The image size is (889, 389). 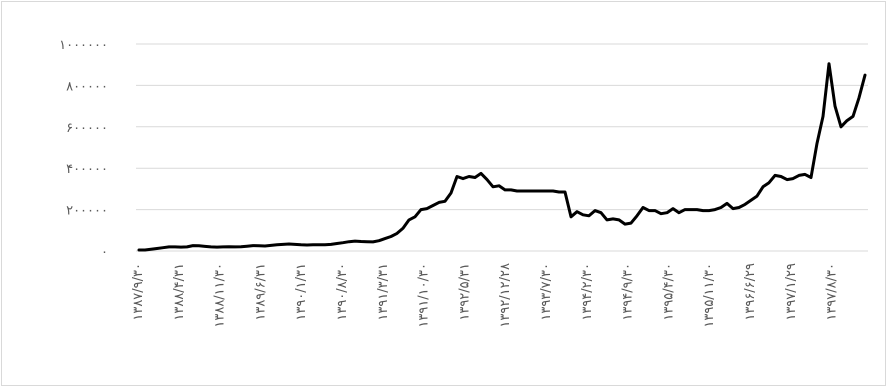 What do you see at coordinates (179, 292) in the screenshot?
I see `x-tick-label: ۱۳۸۸/۴/۳۱` at bounding box center [179, 292].